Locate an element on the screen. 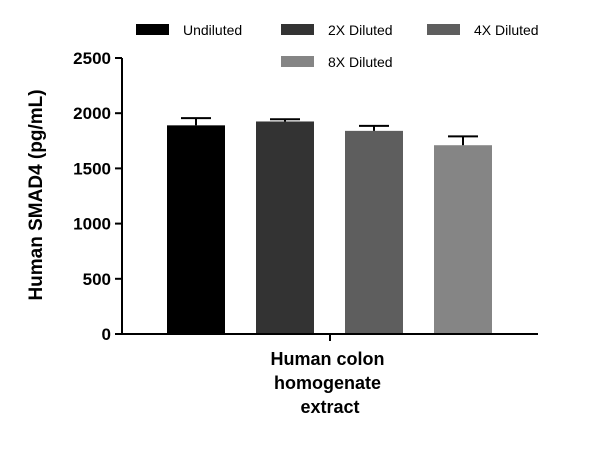 The image size is (600, 456). y-tick-label: 500 is located at coordinates (97, 279).